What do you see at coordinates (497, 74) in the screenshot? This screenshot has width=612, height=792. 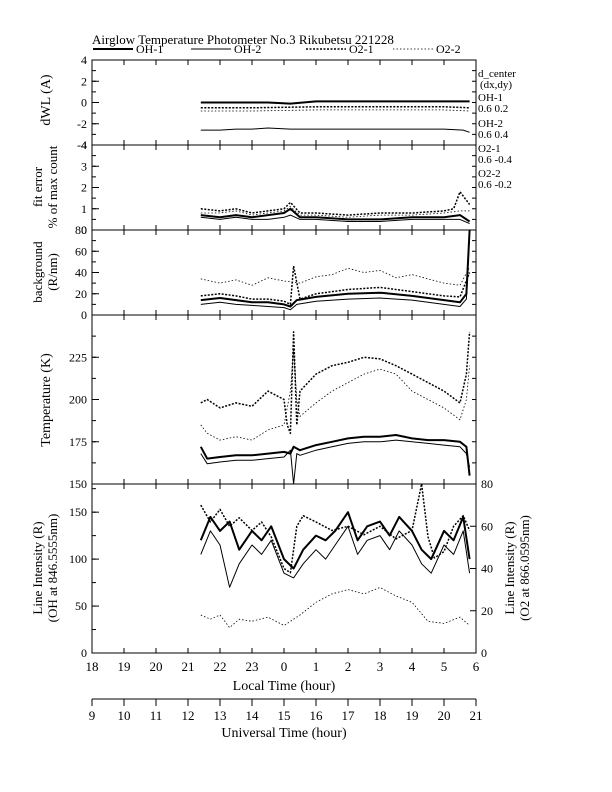 I see `side-info-header: d_center` at bounding box center [497, 74].